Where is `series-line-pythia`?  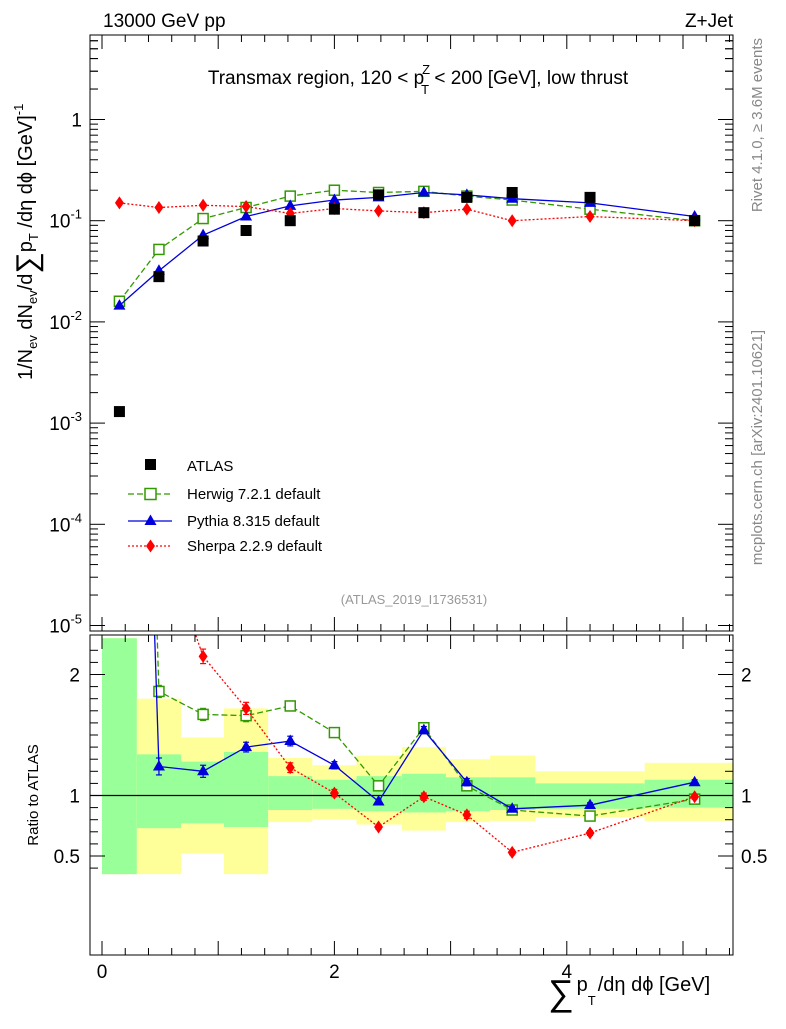 series-line-pythia is located at coordinates (407, 249).